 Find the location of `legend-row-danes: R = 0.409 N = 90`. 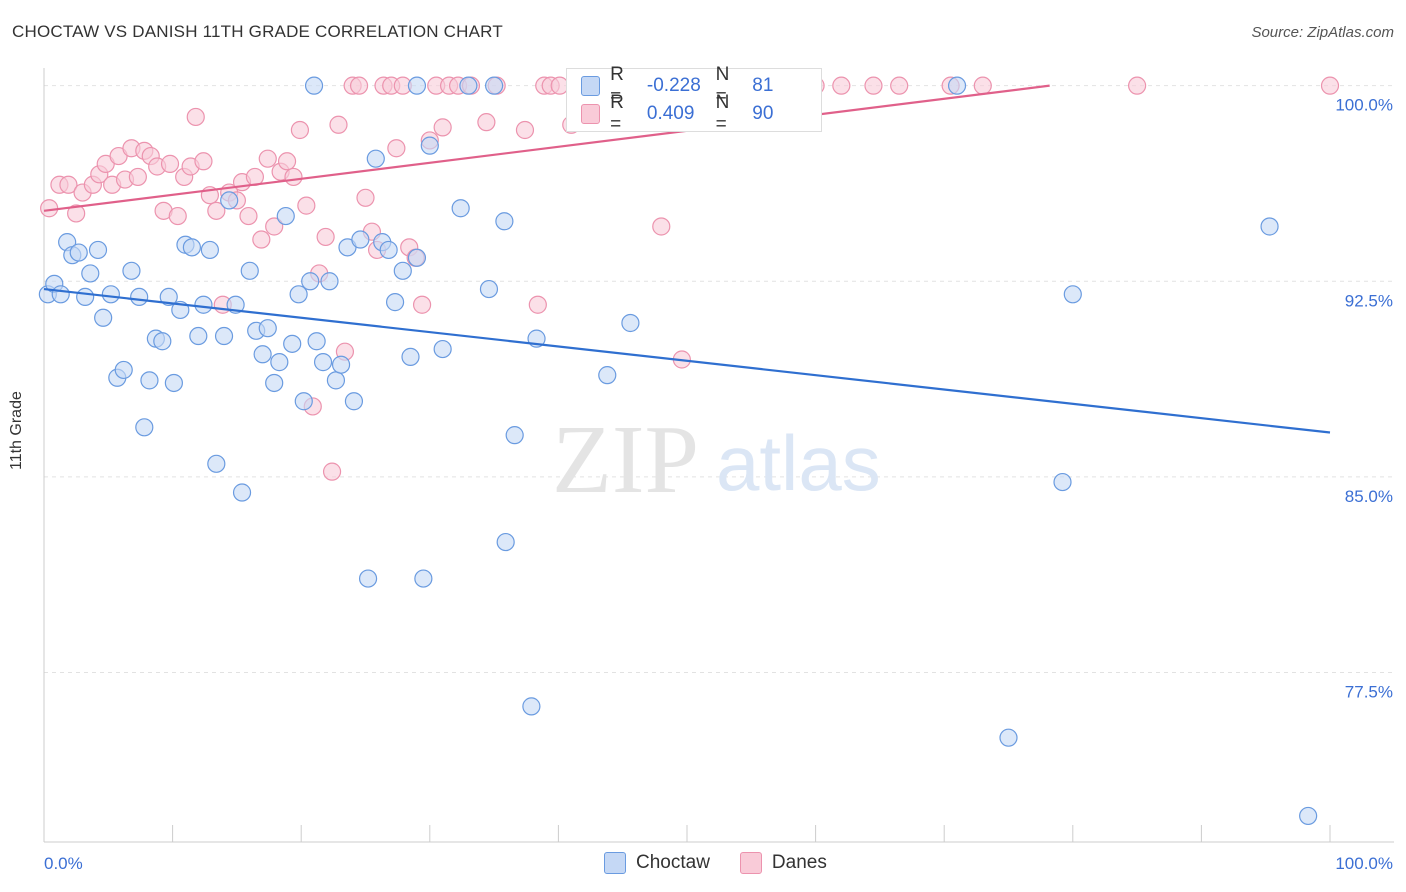

legend-row-danes: R = 0.409 N = 90 is located at coordinates (701, 113).